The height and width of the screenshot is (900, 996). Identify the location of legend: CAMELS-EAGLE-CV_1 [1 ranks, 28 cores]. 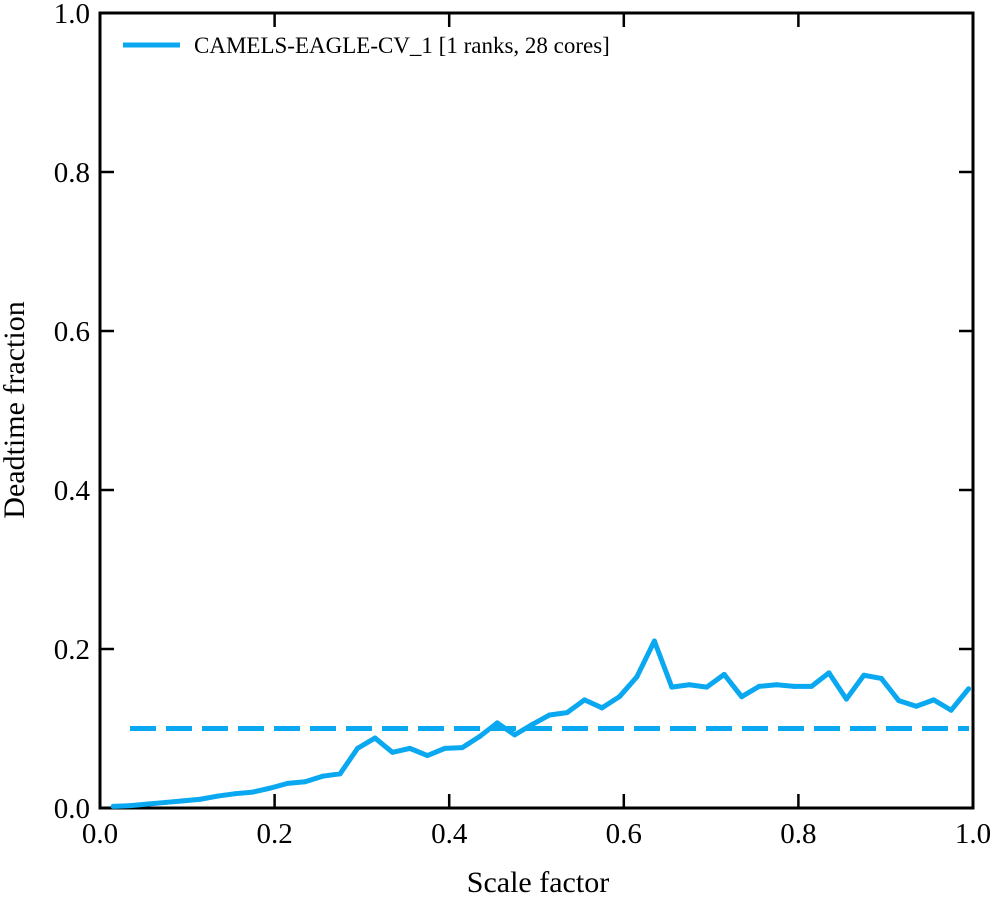
(366, 45).